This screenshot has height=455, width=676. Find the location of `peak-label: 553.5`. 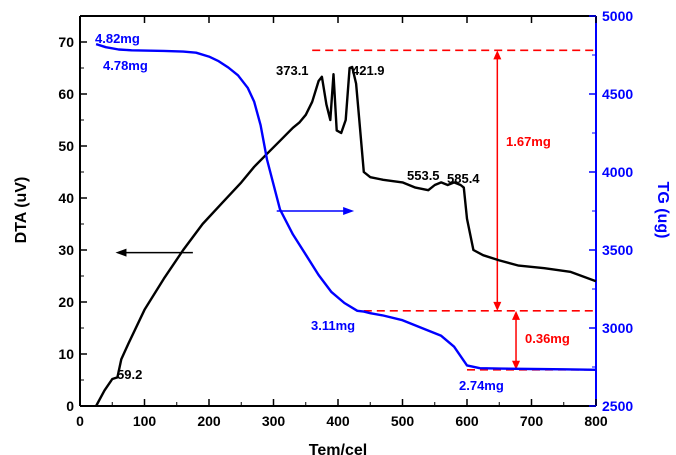

peak-label: 553.5 is located at coordinates (423, 175).